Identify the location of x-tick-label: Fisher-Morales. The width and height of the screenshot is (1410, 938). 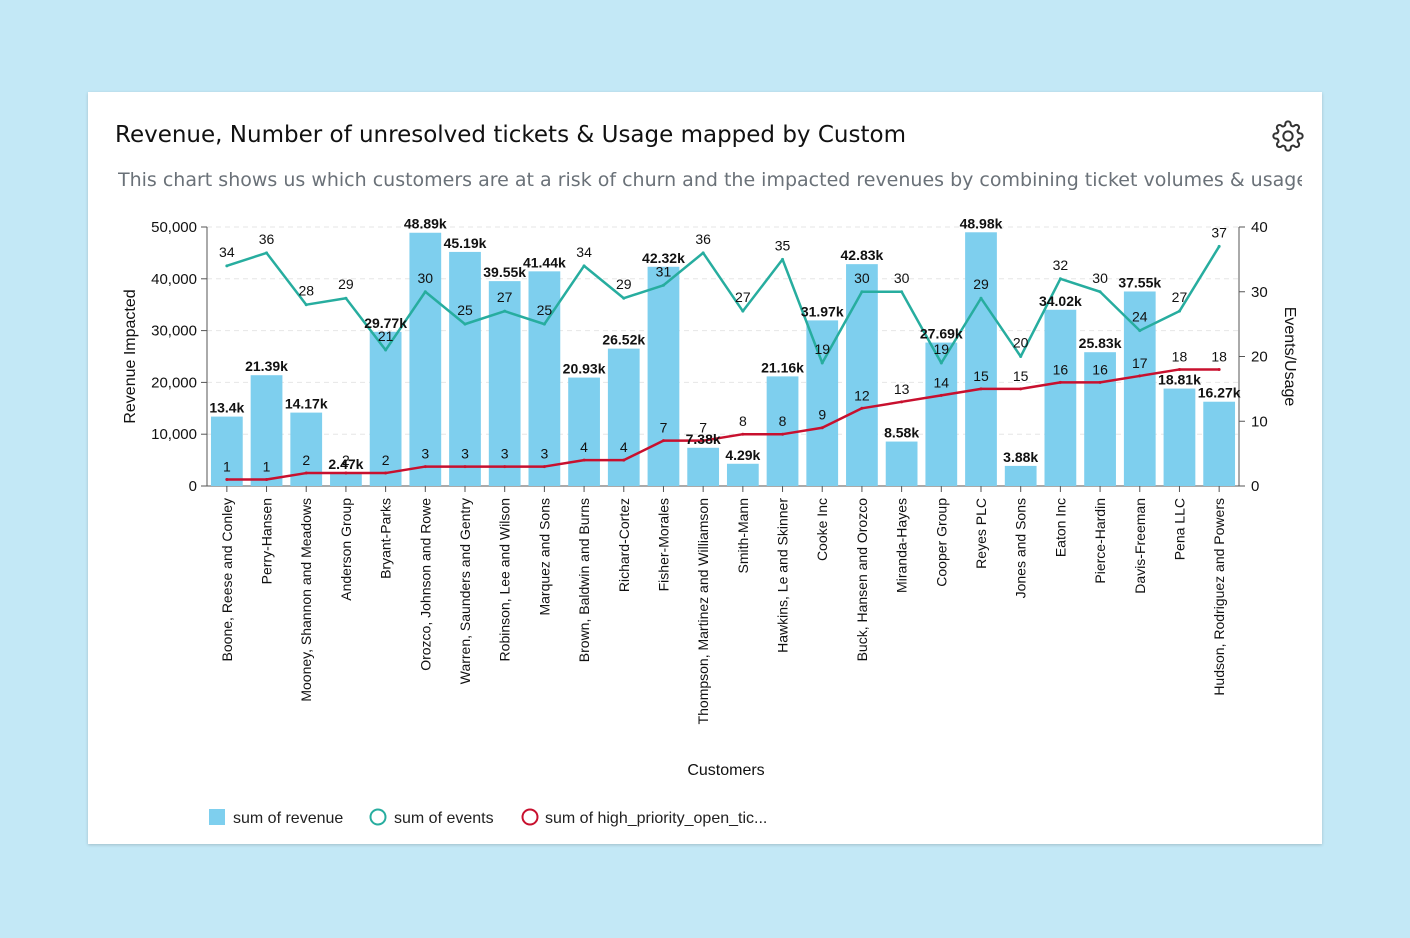
(663, 544).